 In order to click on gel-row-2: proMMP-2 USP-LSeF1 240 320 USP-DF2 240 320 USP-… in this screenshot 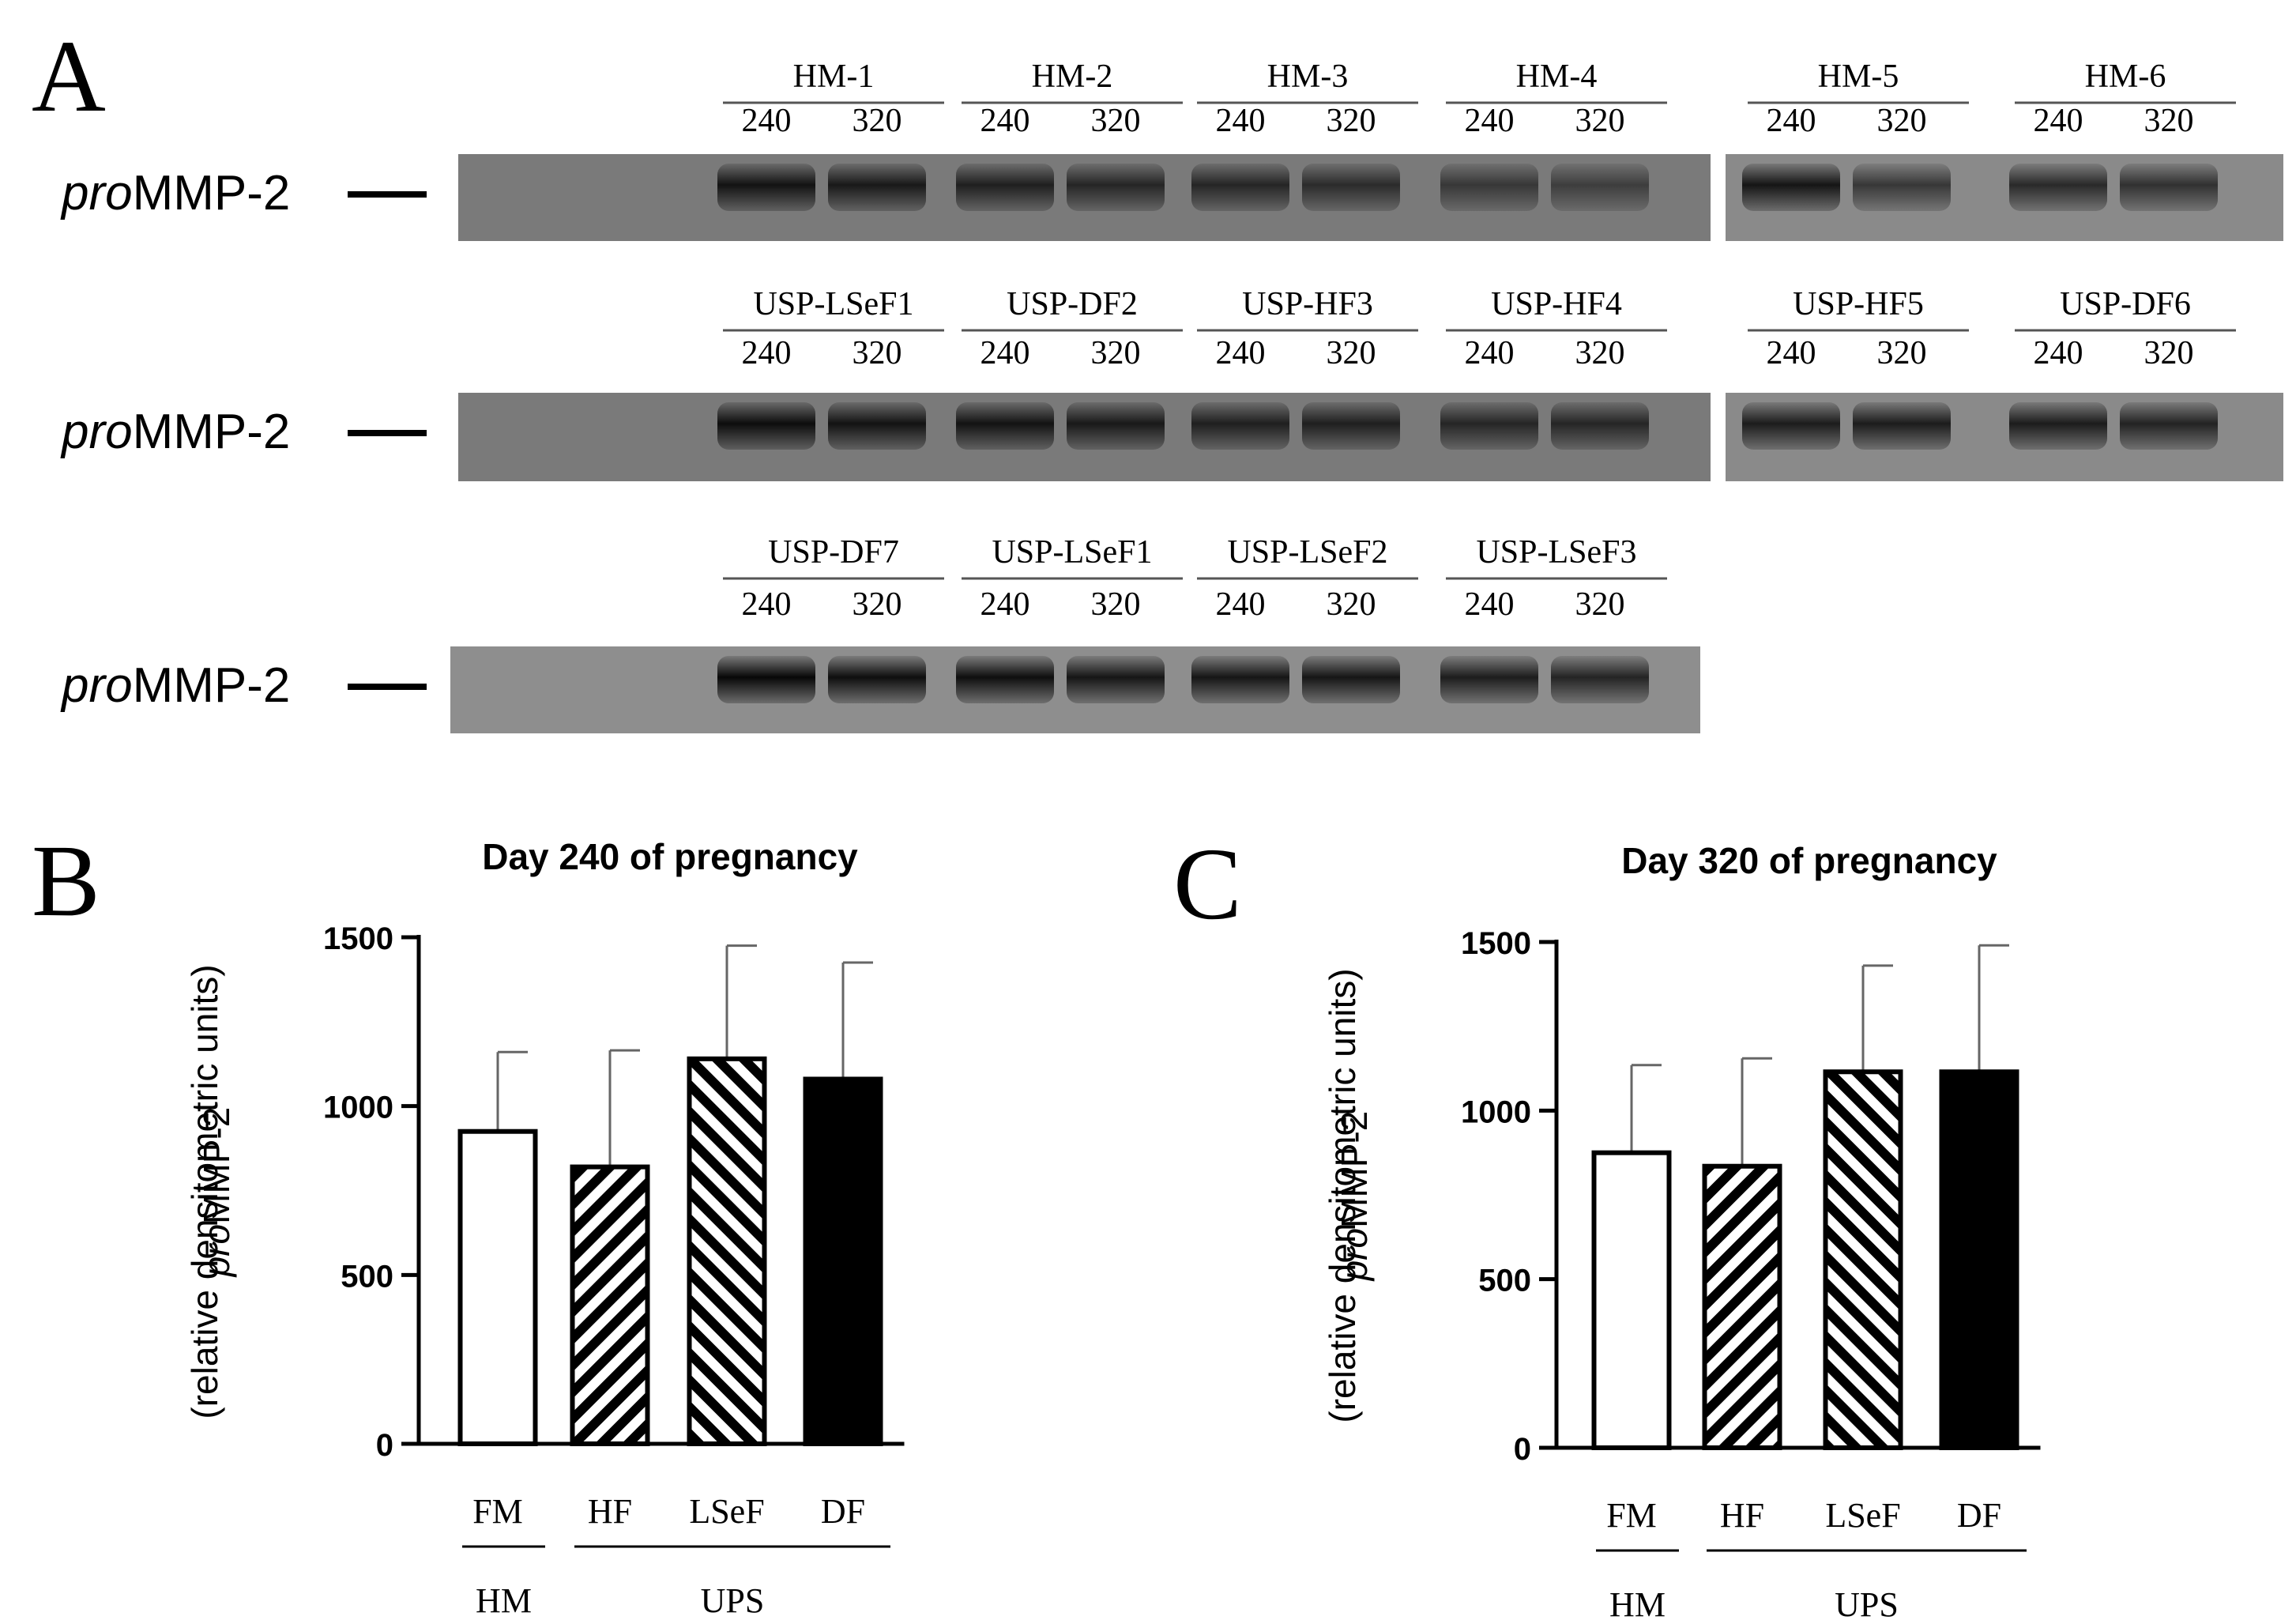, I will do `click(1171, 383)`.